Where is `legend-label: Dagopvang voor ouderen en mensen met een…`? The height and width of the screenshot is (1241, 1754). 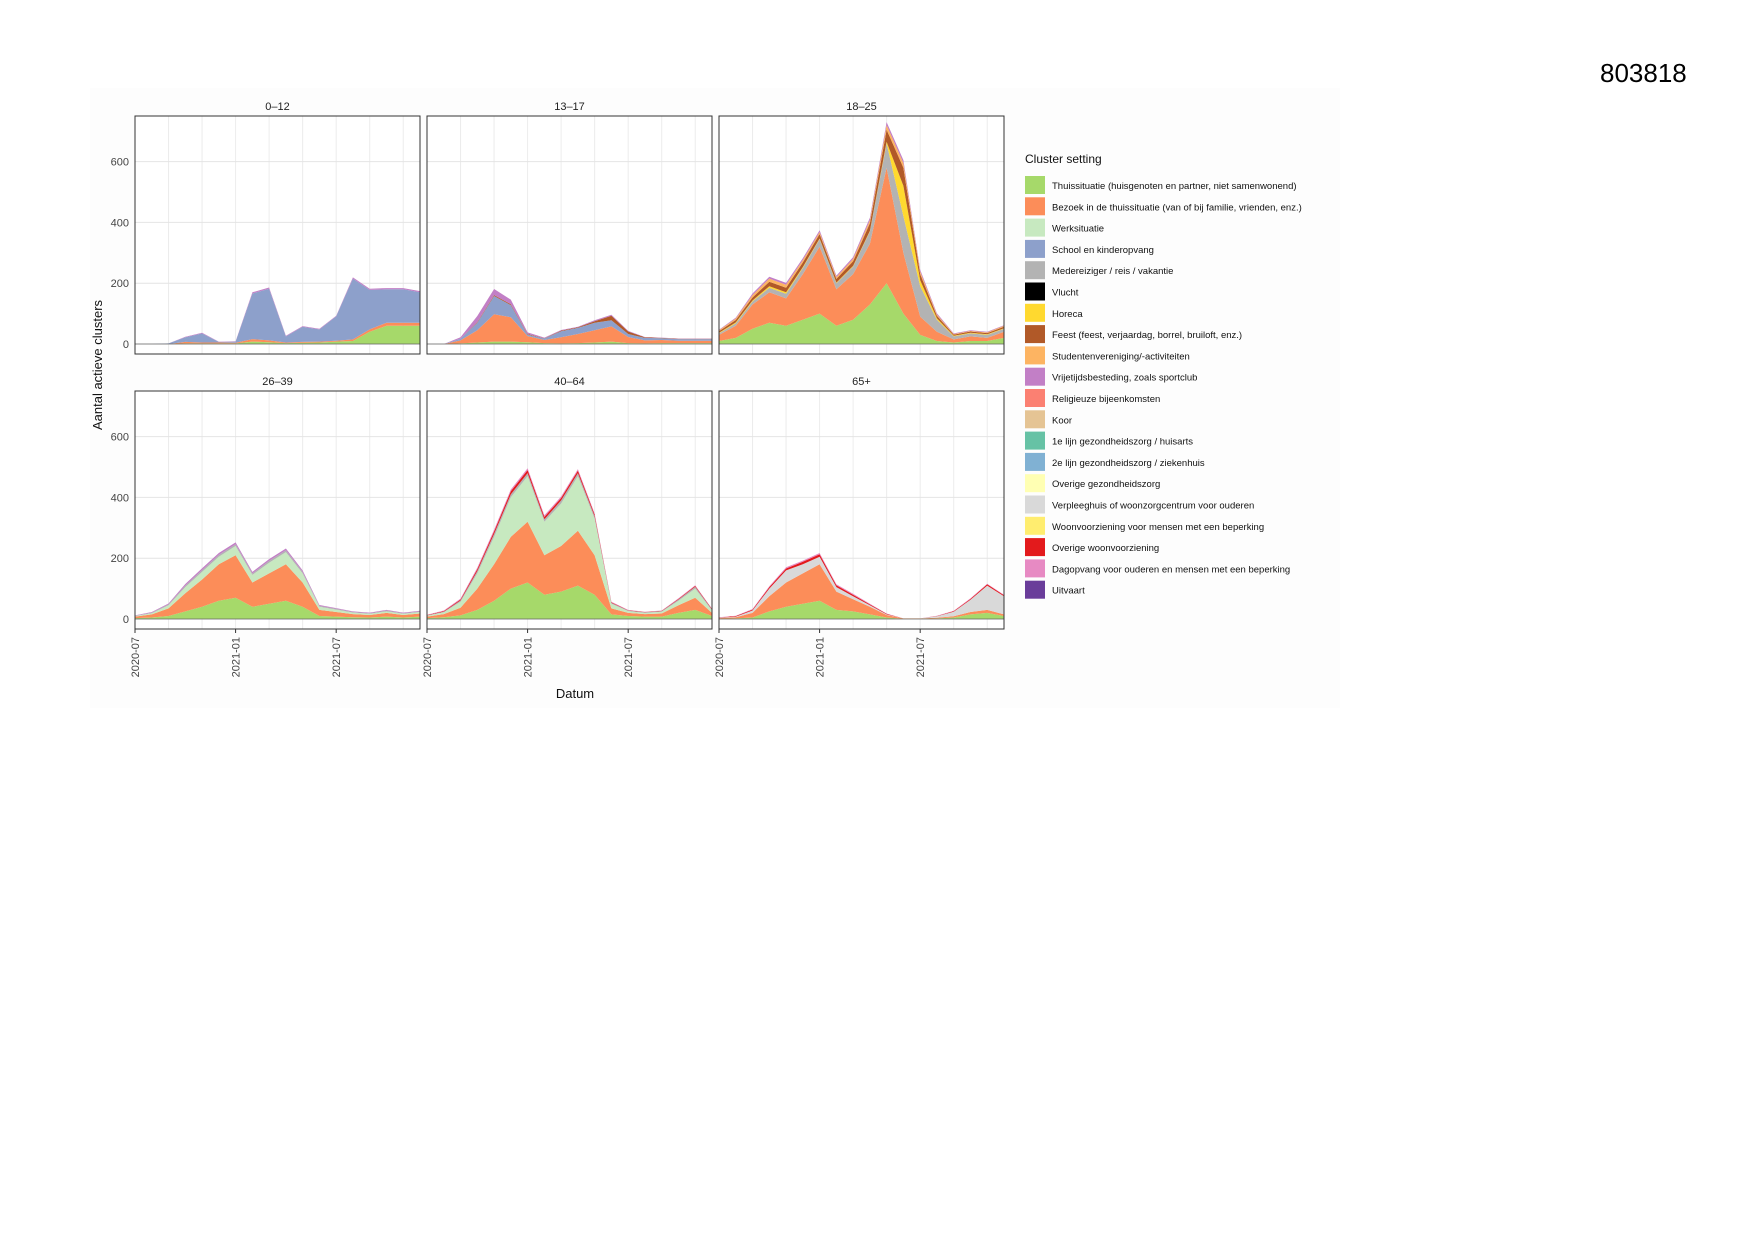 legend-label: Dagopvang voor ouderen en mensen met een… is located at coordinates (1171, 569).